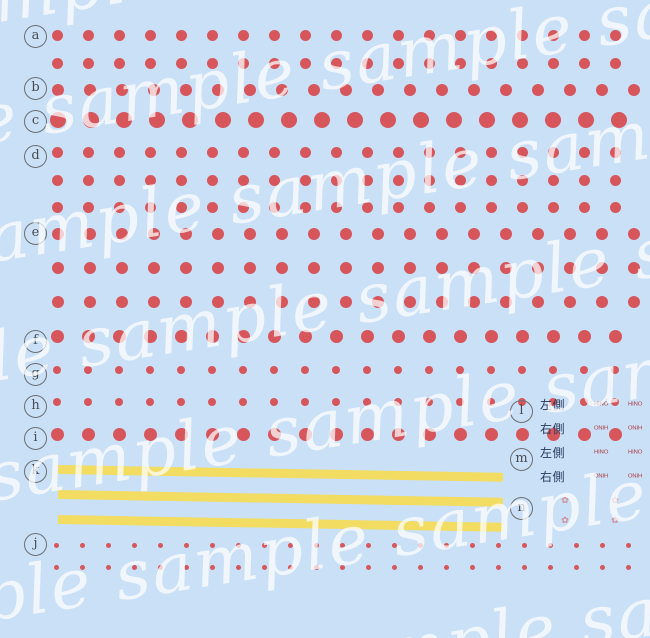  What do you see at coordinates (521, 459) in the screenshot?
I see `decal-label-m: m` at bounding box center [521, 459].